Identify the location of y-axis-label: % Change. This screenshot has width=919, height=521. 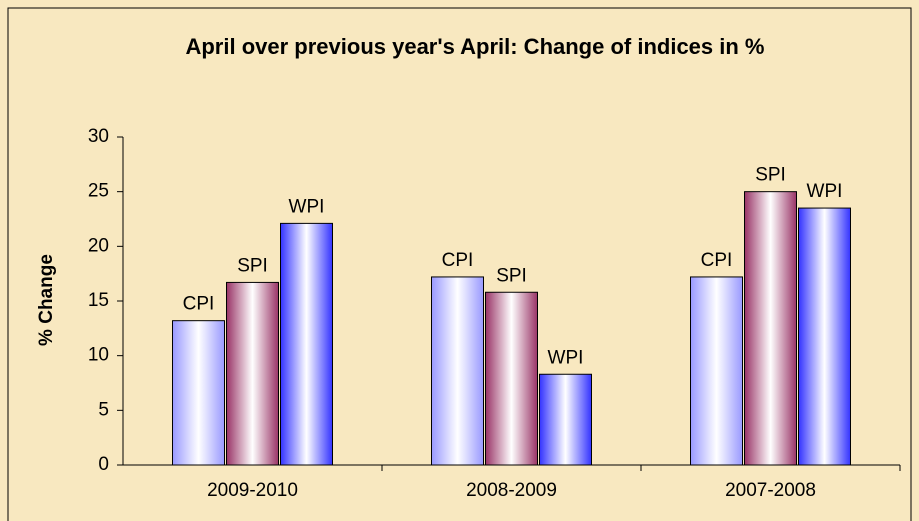
(46, 300).